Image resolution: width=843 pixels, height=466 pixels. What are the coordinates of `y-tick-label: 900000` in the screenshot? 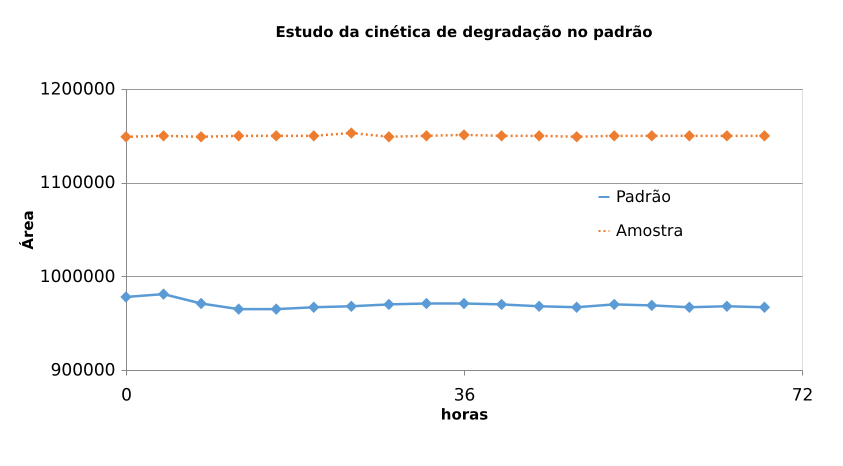 It's located at (83, 370).